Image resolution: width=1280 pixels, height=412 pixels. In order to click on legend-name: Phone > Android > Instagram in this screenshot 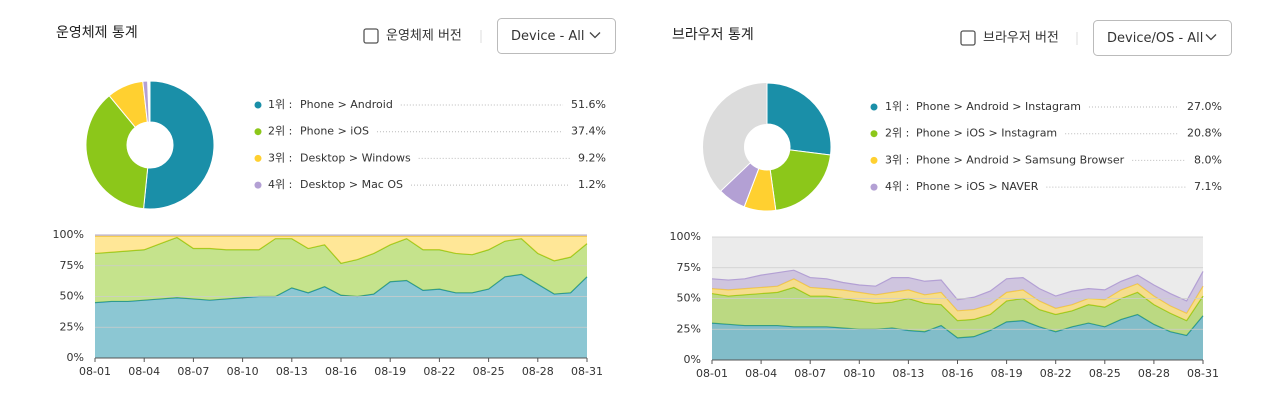, I will do `click(998, 106)`.